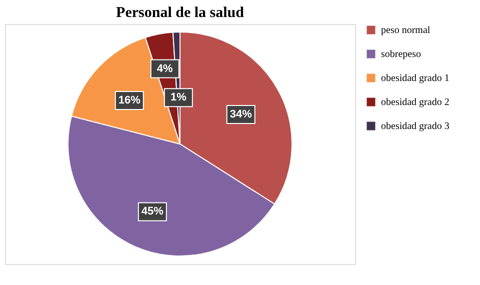 This screenshot has width=480, height=285. What do you see at coordinates (241, 114) in the screenshot?
I see `data-label: 34%` at bounding box center [241, 114].